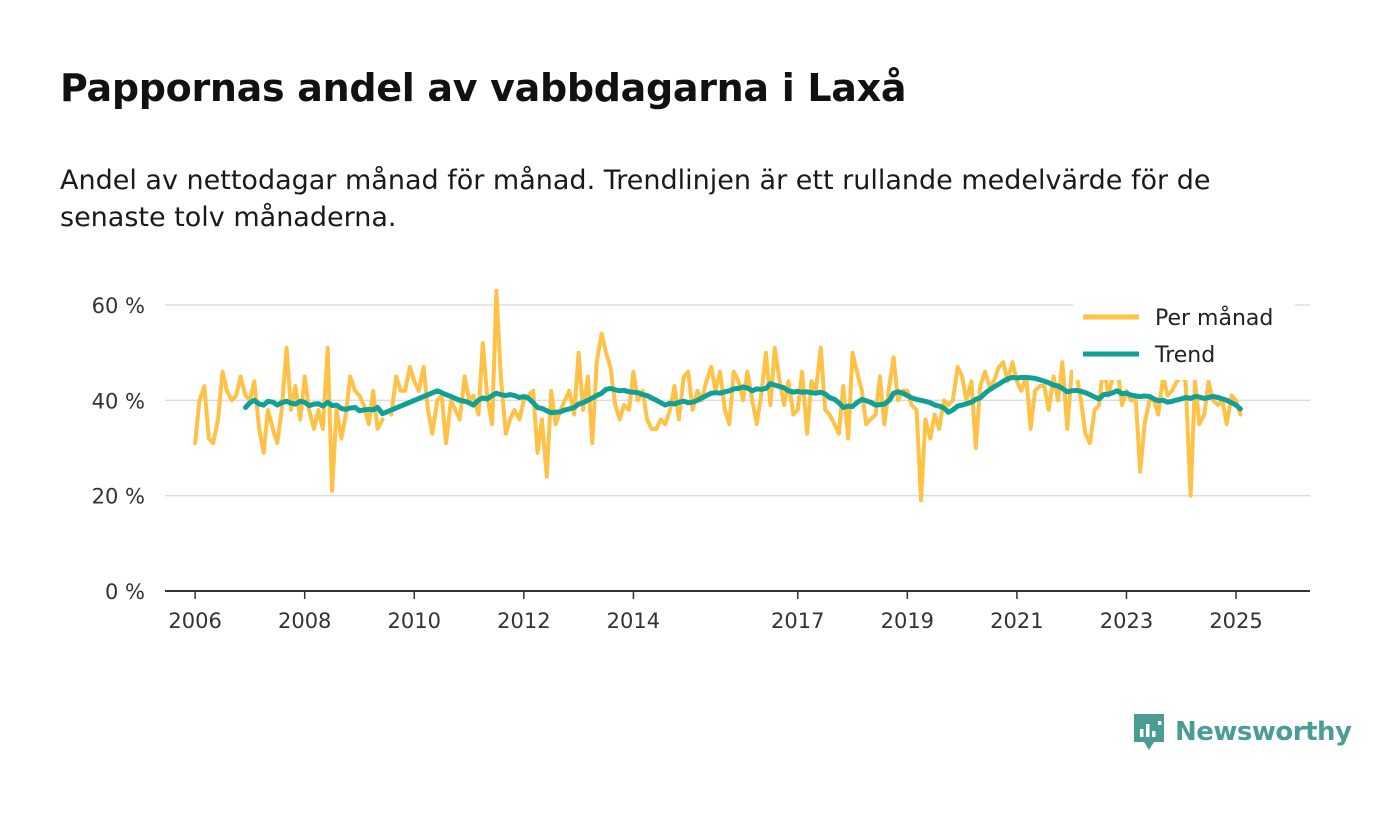 The width and height of the screenshot is (1400, 813). What do you see at coordinates (118, 306) in the screenshot?
I see `y-tick-label-60: 60 %` at bounding box center [118, 306].